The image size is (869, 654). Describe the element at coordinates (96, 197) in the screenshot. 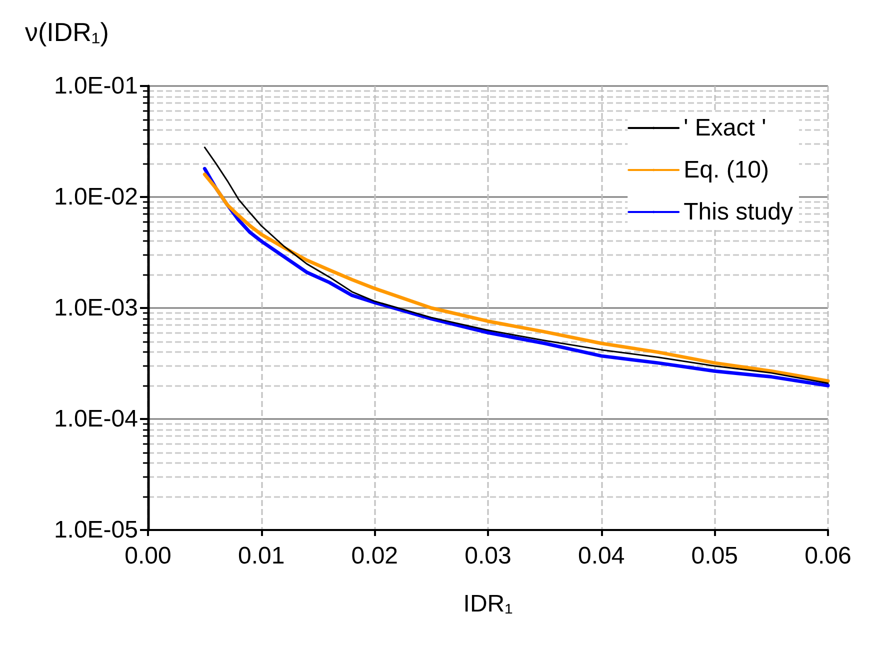

I see `y-tick-label: 1.0E-02` at that location.